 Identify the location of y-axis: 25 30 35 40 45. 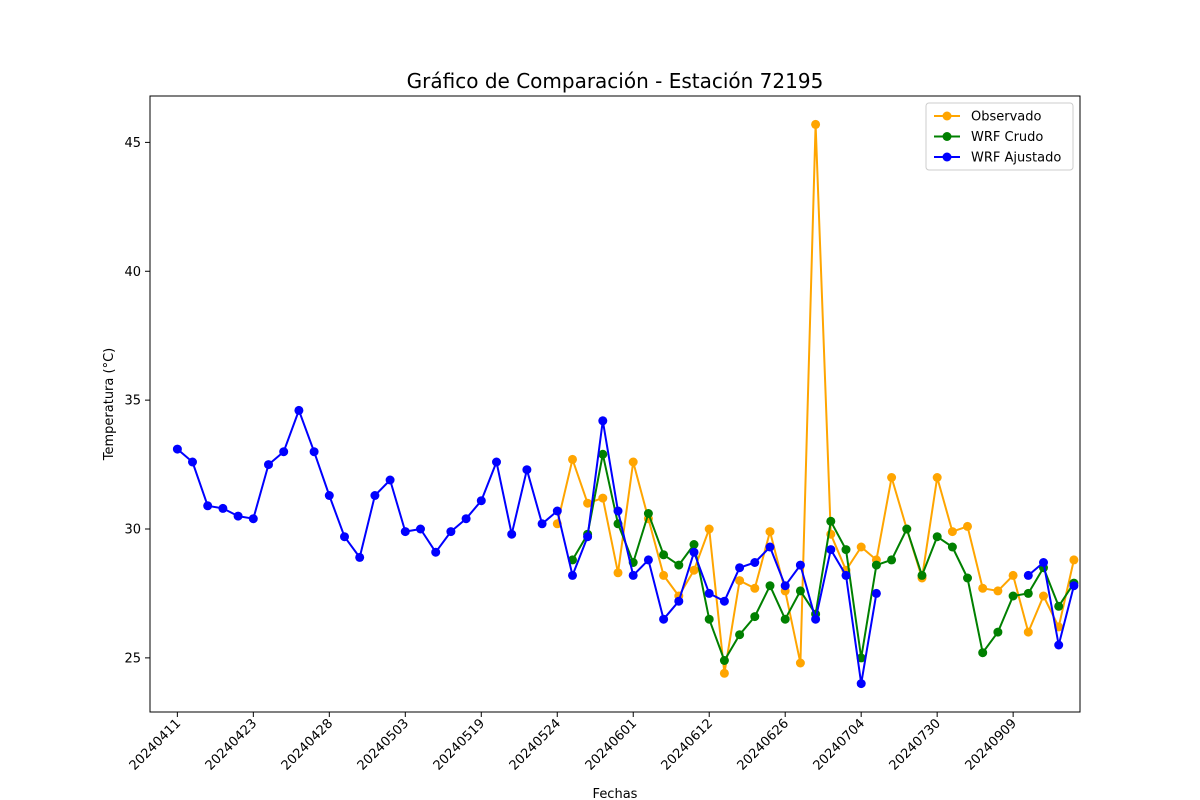
(137, 401).